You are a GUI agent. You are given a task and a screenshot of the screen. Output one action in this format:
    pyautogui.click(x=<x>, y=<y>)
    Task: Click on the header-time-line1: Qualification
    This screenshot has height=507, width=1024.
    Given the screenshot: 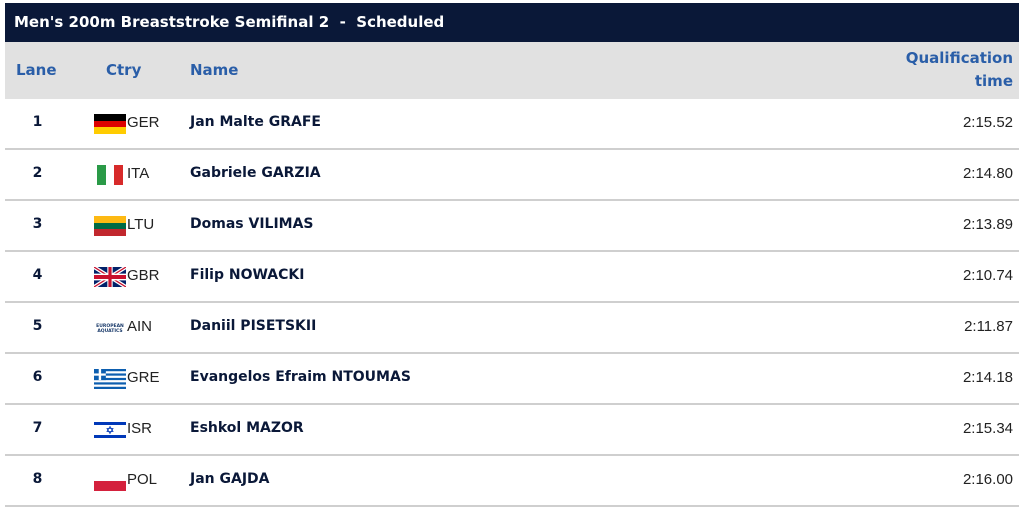 What is the action you would take?
    pyautogui.click(x=959, y=58)
    